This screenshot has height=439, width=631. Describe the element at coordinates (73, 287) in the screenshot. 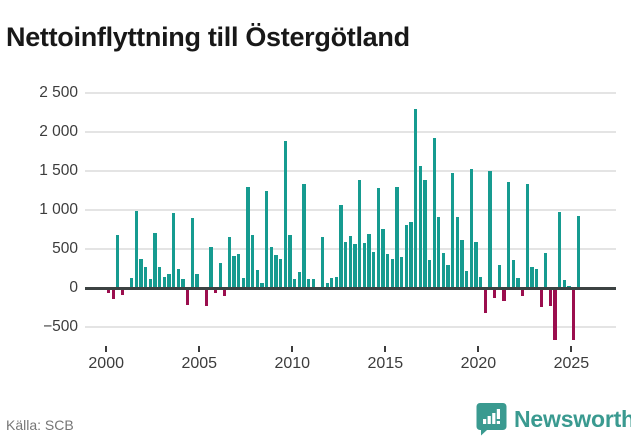

I see `y-axis-label: 0` at that location.